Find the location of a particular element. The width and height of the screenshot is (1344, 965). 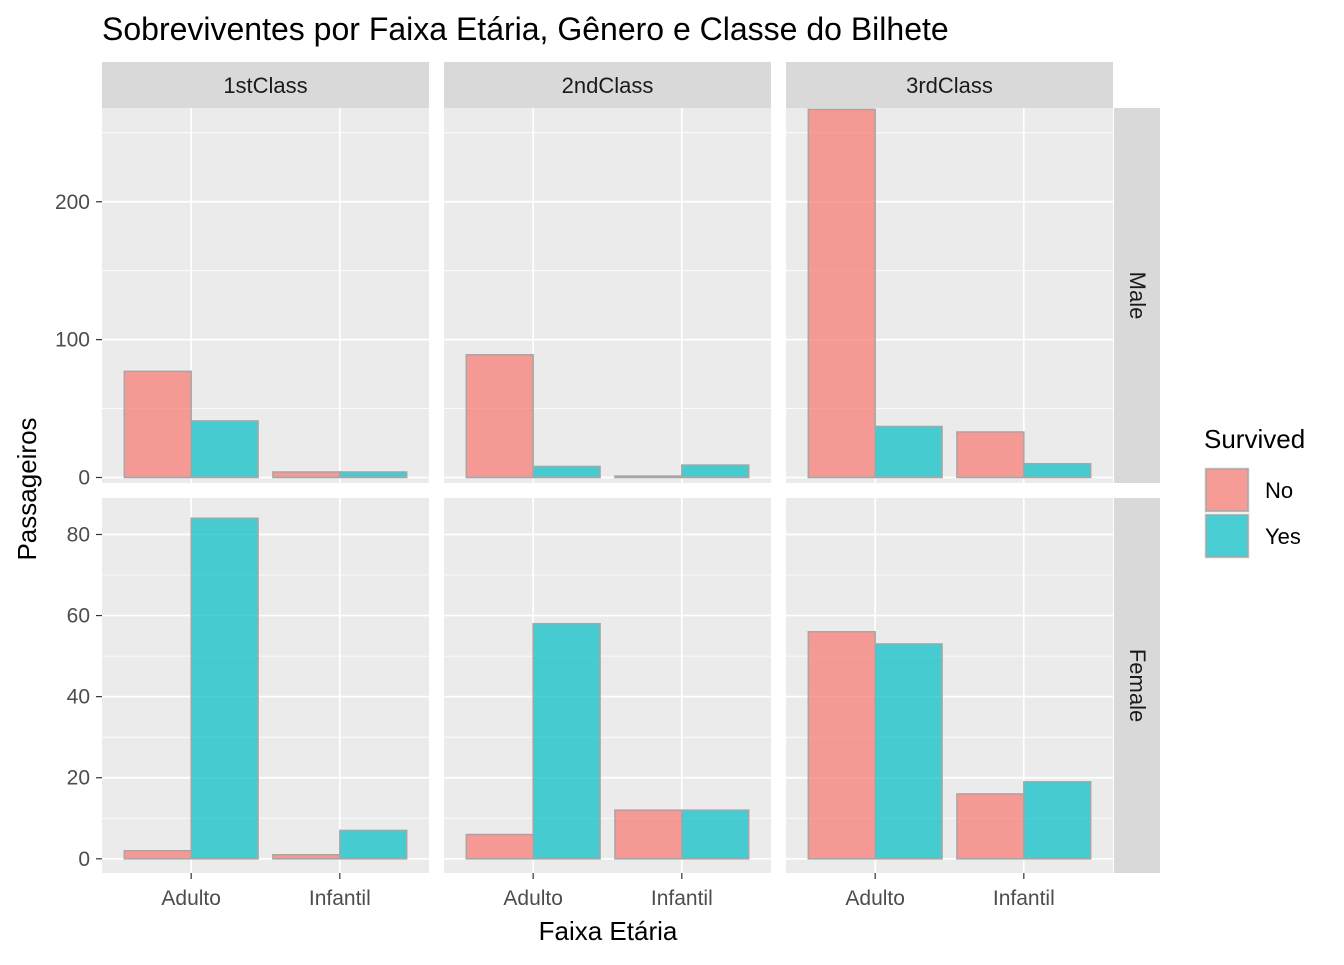

bar-male-1stclass-infantil-no is located at coordinates (306, 475).